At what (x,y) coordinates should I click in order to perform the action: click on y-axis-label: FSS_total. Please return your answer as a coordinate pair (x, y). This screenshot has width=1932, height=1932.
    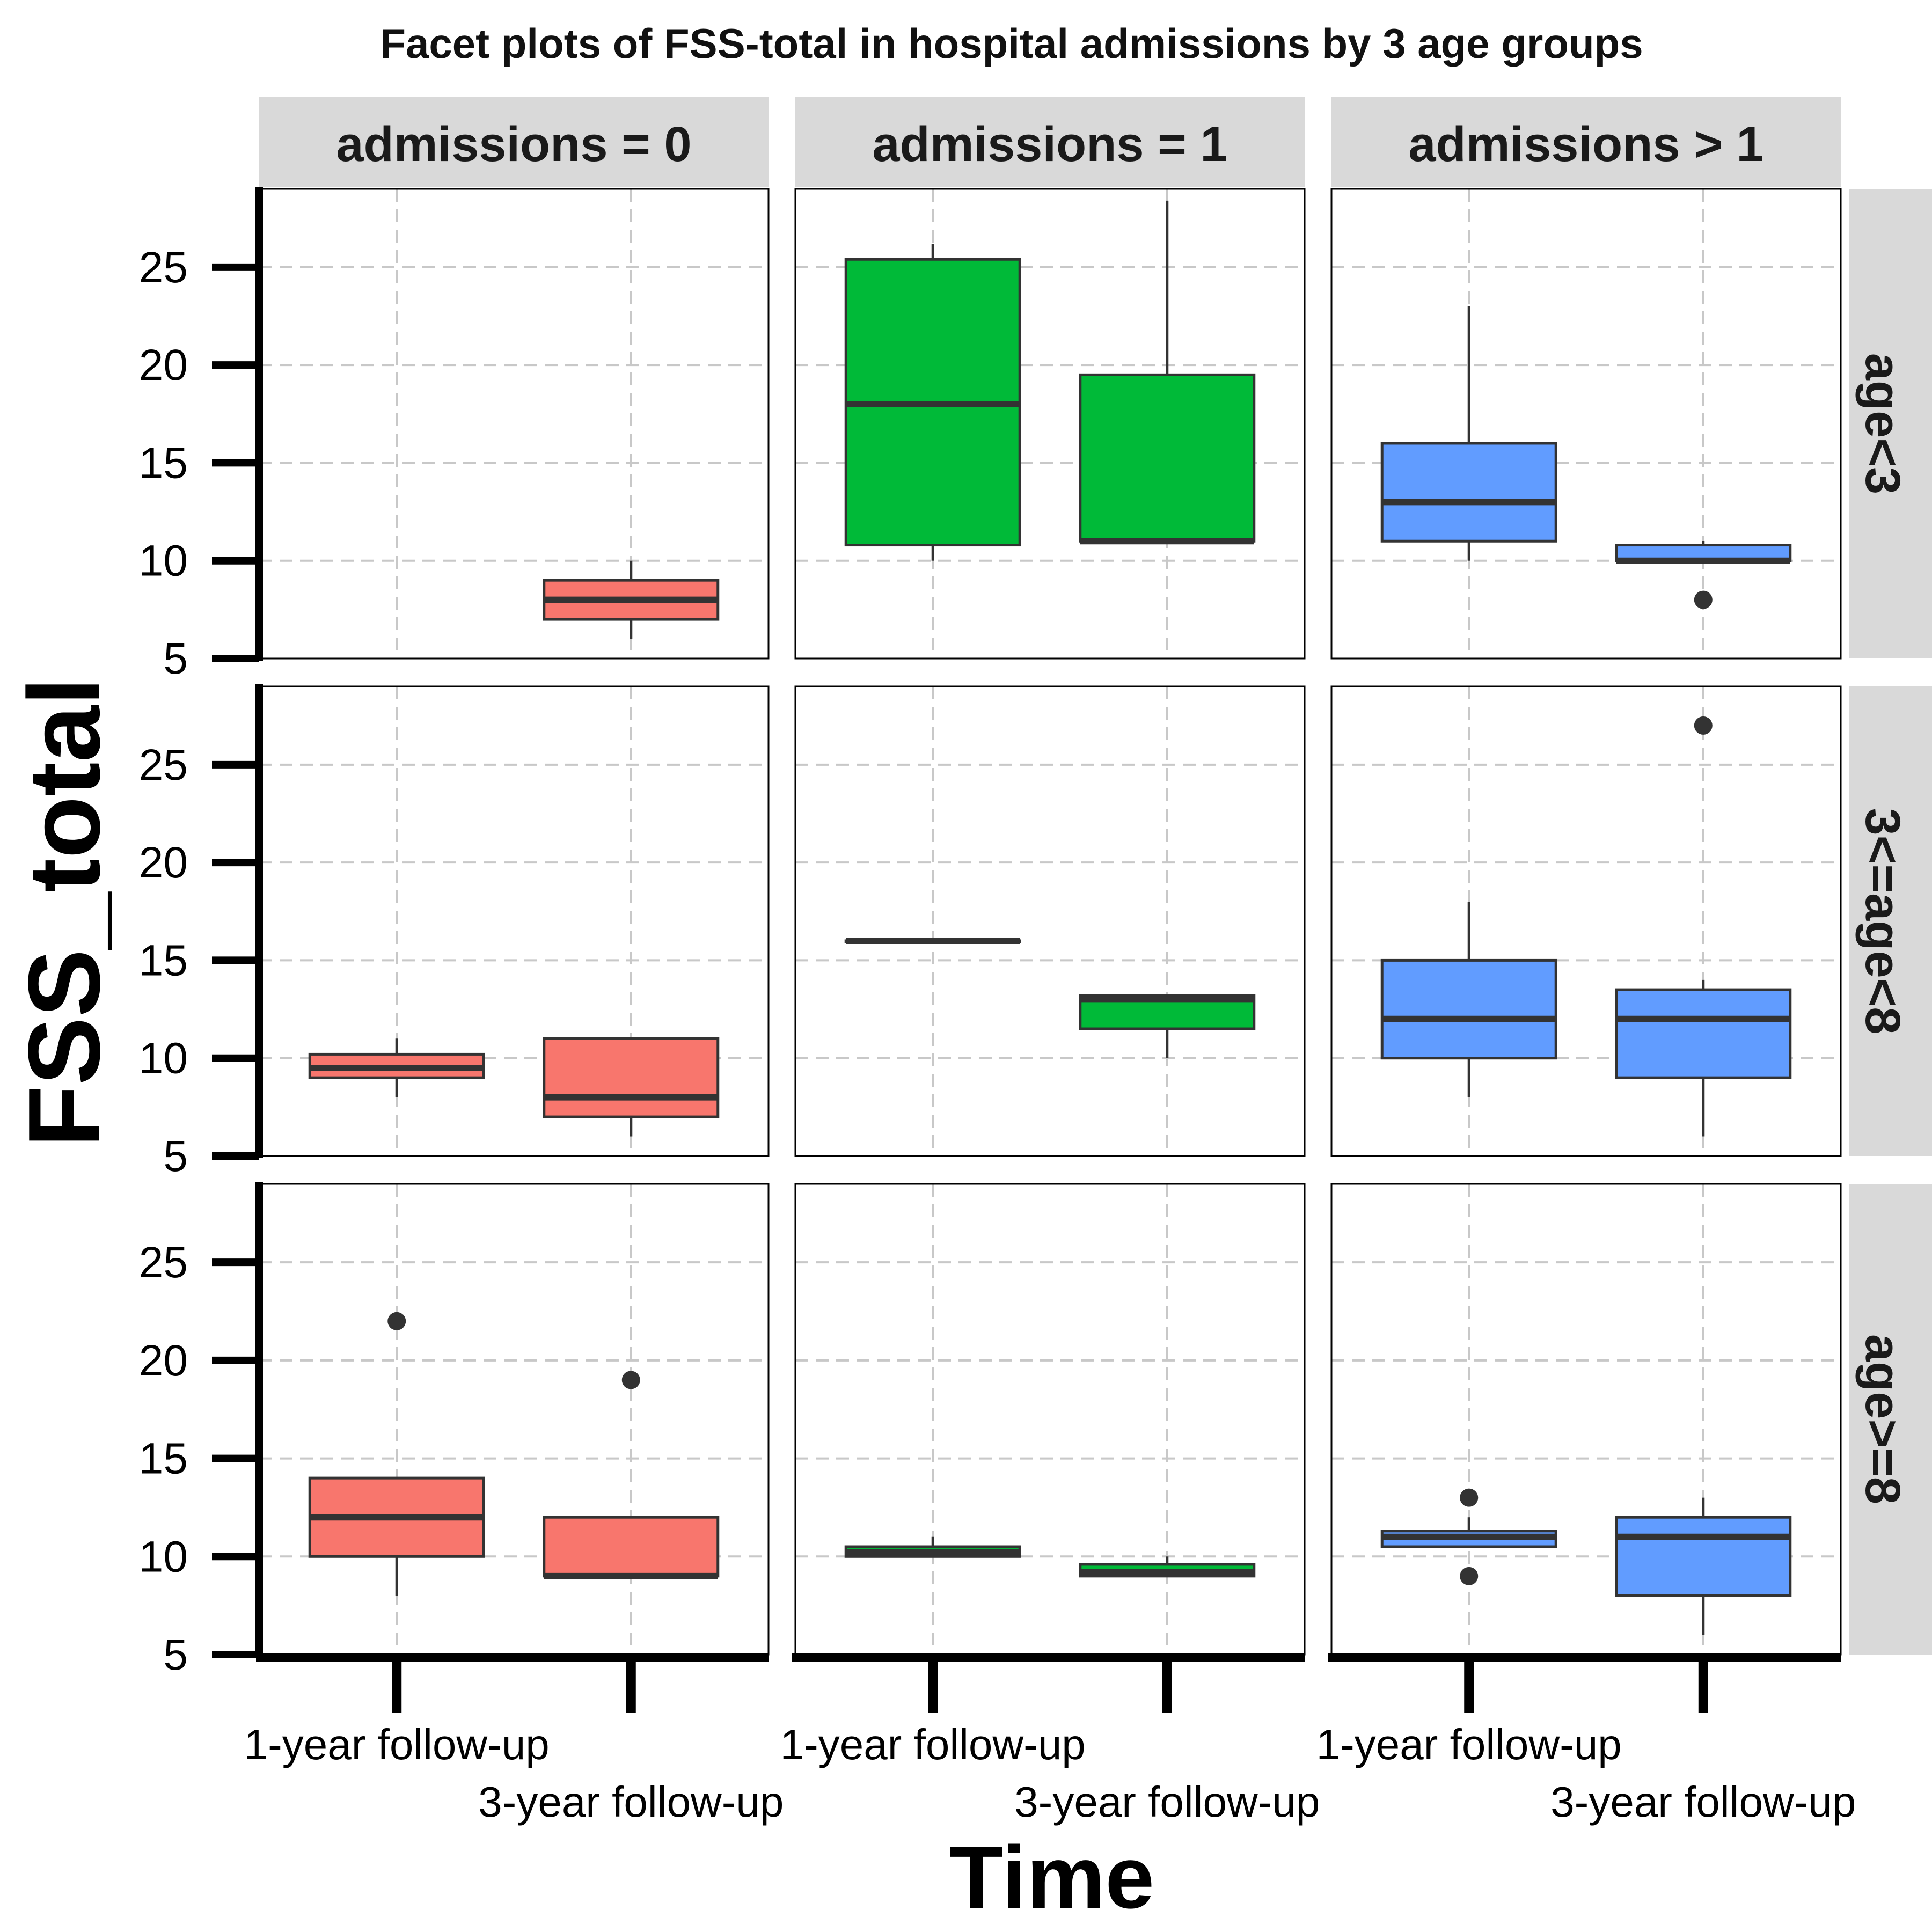
    Looking at the image, I should click on (64, 912).